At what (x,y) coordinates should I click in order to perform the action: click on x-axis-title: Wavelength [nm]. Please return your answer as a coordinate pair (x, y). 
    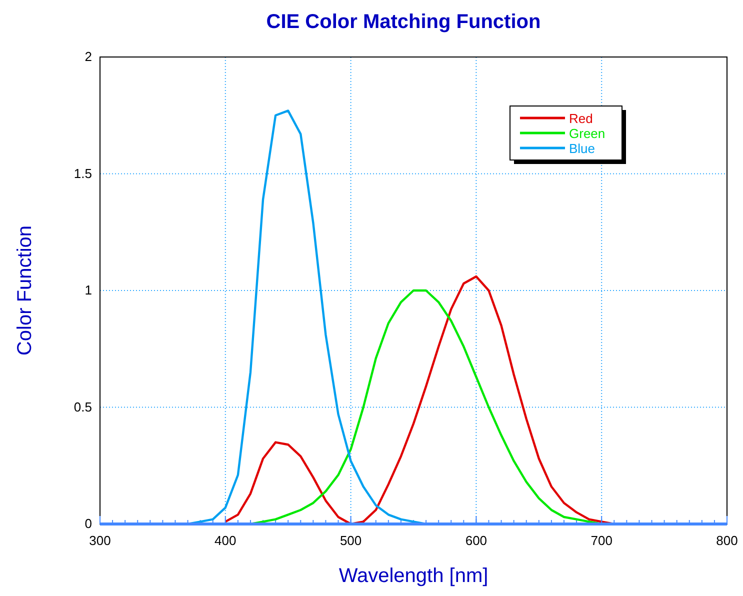
    Looking at the image, I should click on (413, 576).